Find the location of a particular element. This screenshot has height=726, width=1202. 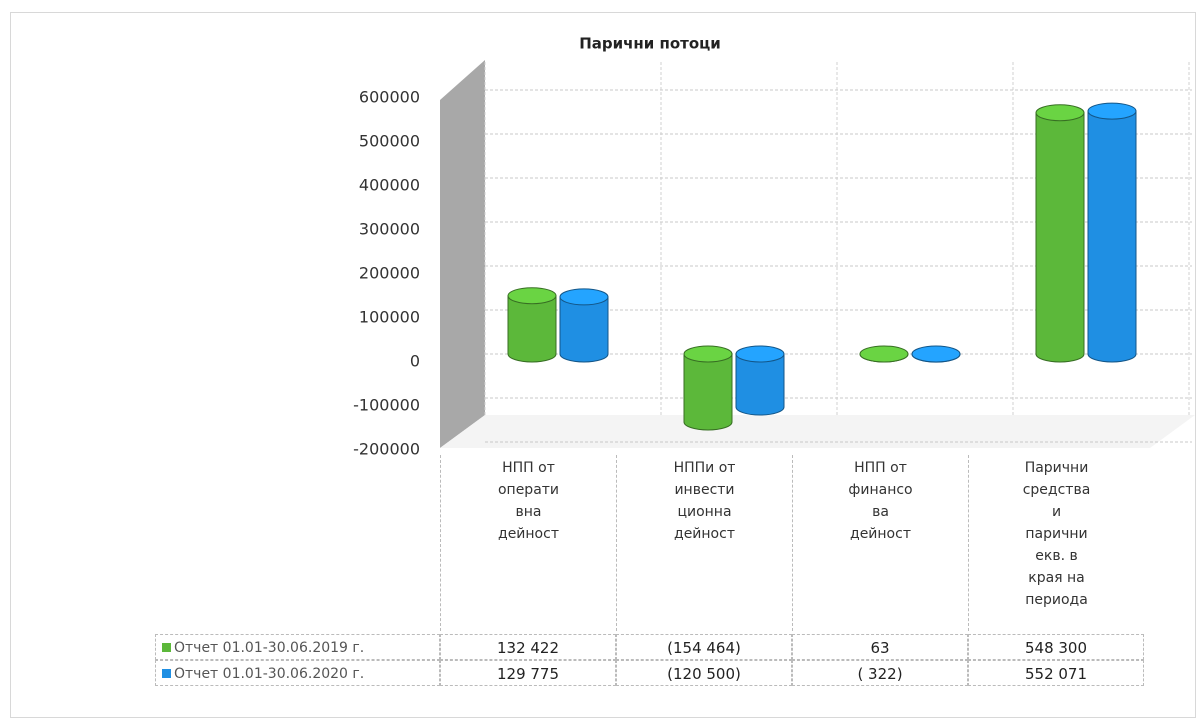

legend-entry: Отчет 01.01-30.06.2020 г. is located at coordinates (297, 673).